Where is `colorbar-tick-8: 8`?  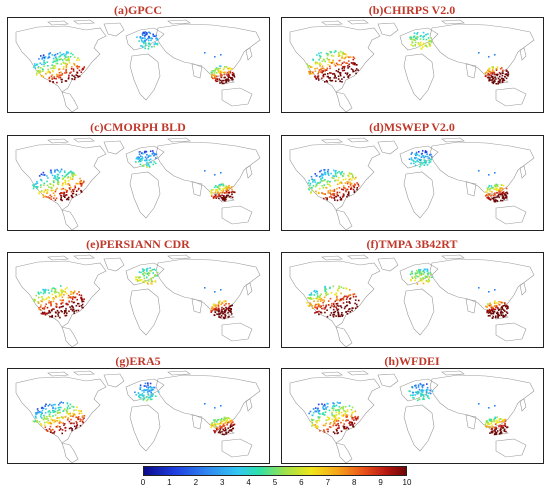 colorbar-tick-8: 8 is located at coordinates (354, 482).